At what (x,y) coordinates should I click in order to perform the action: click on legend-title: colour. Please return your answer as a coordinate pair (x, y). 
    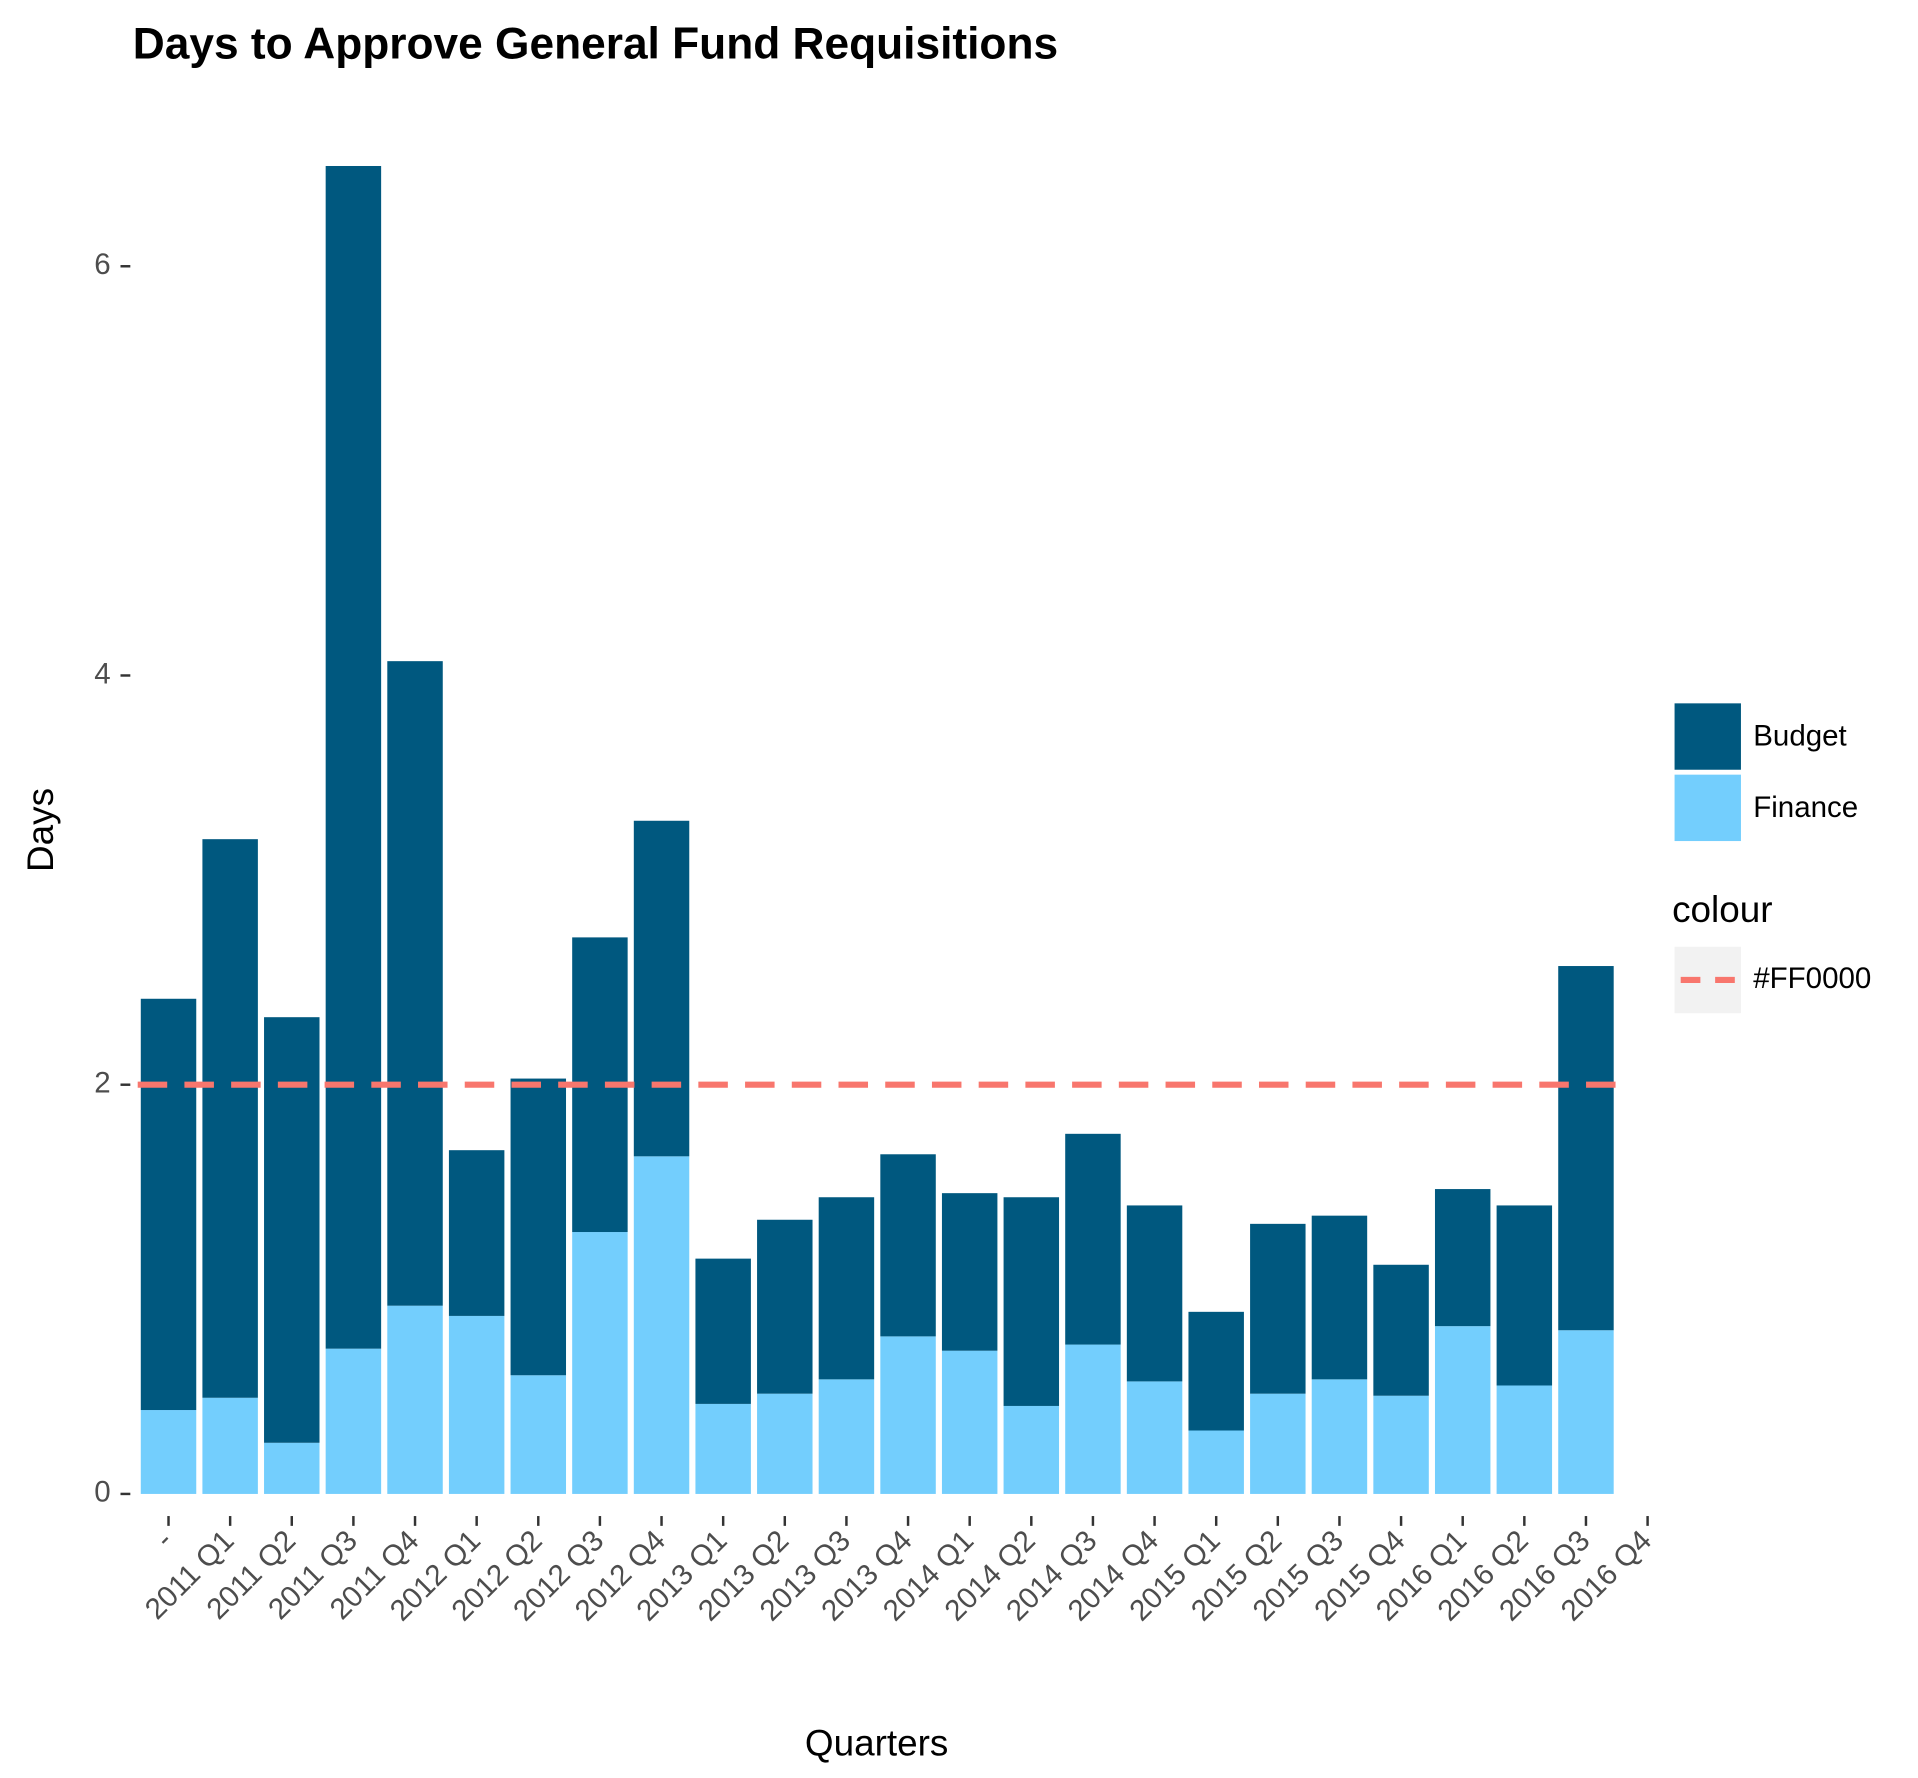
    Looking at the image, I should click on (1722, 909).